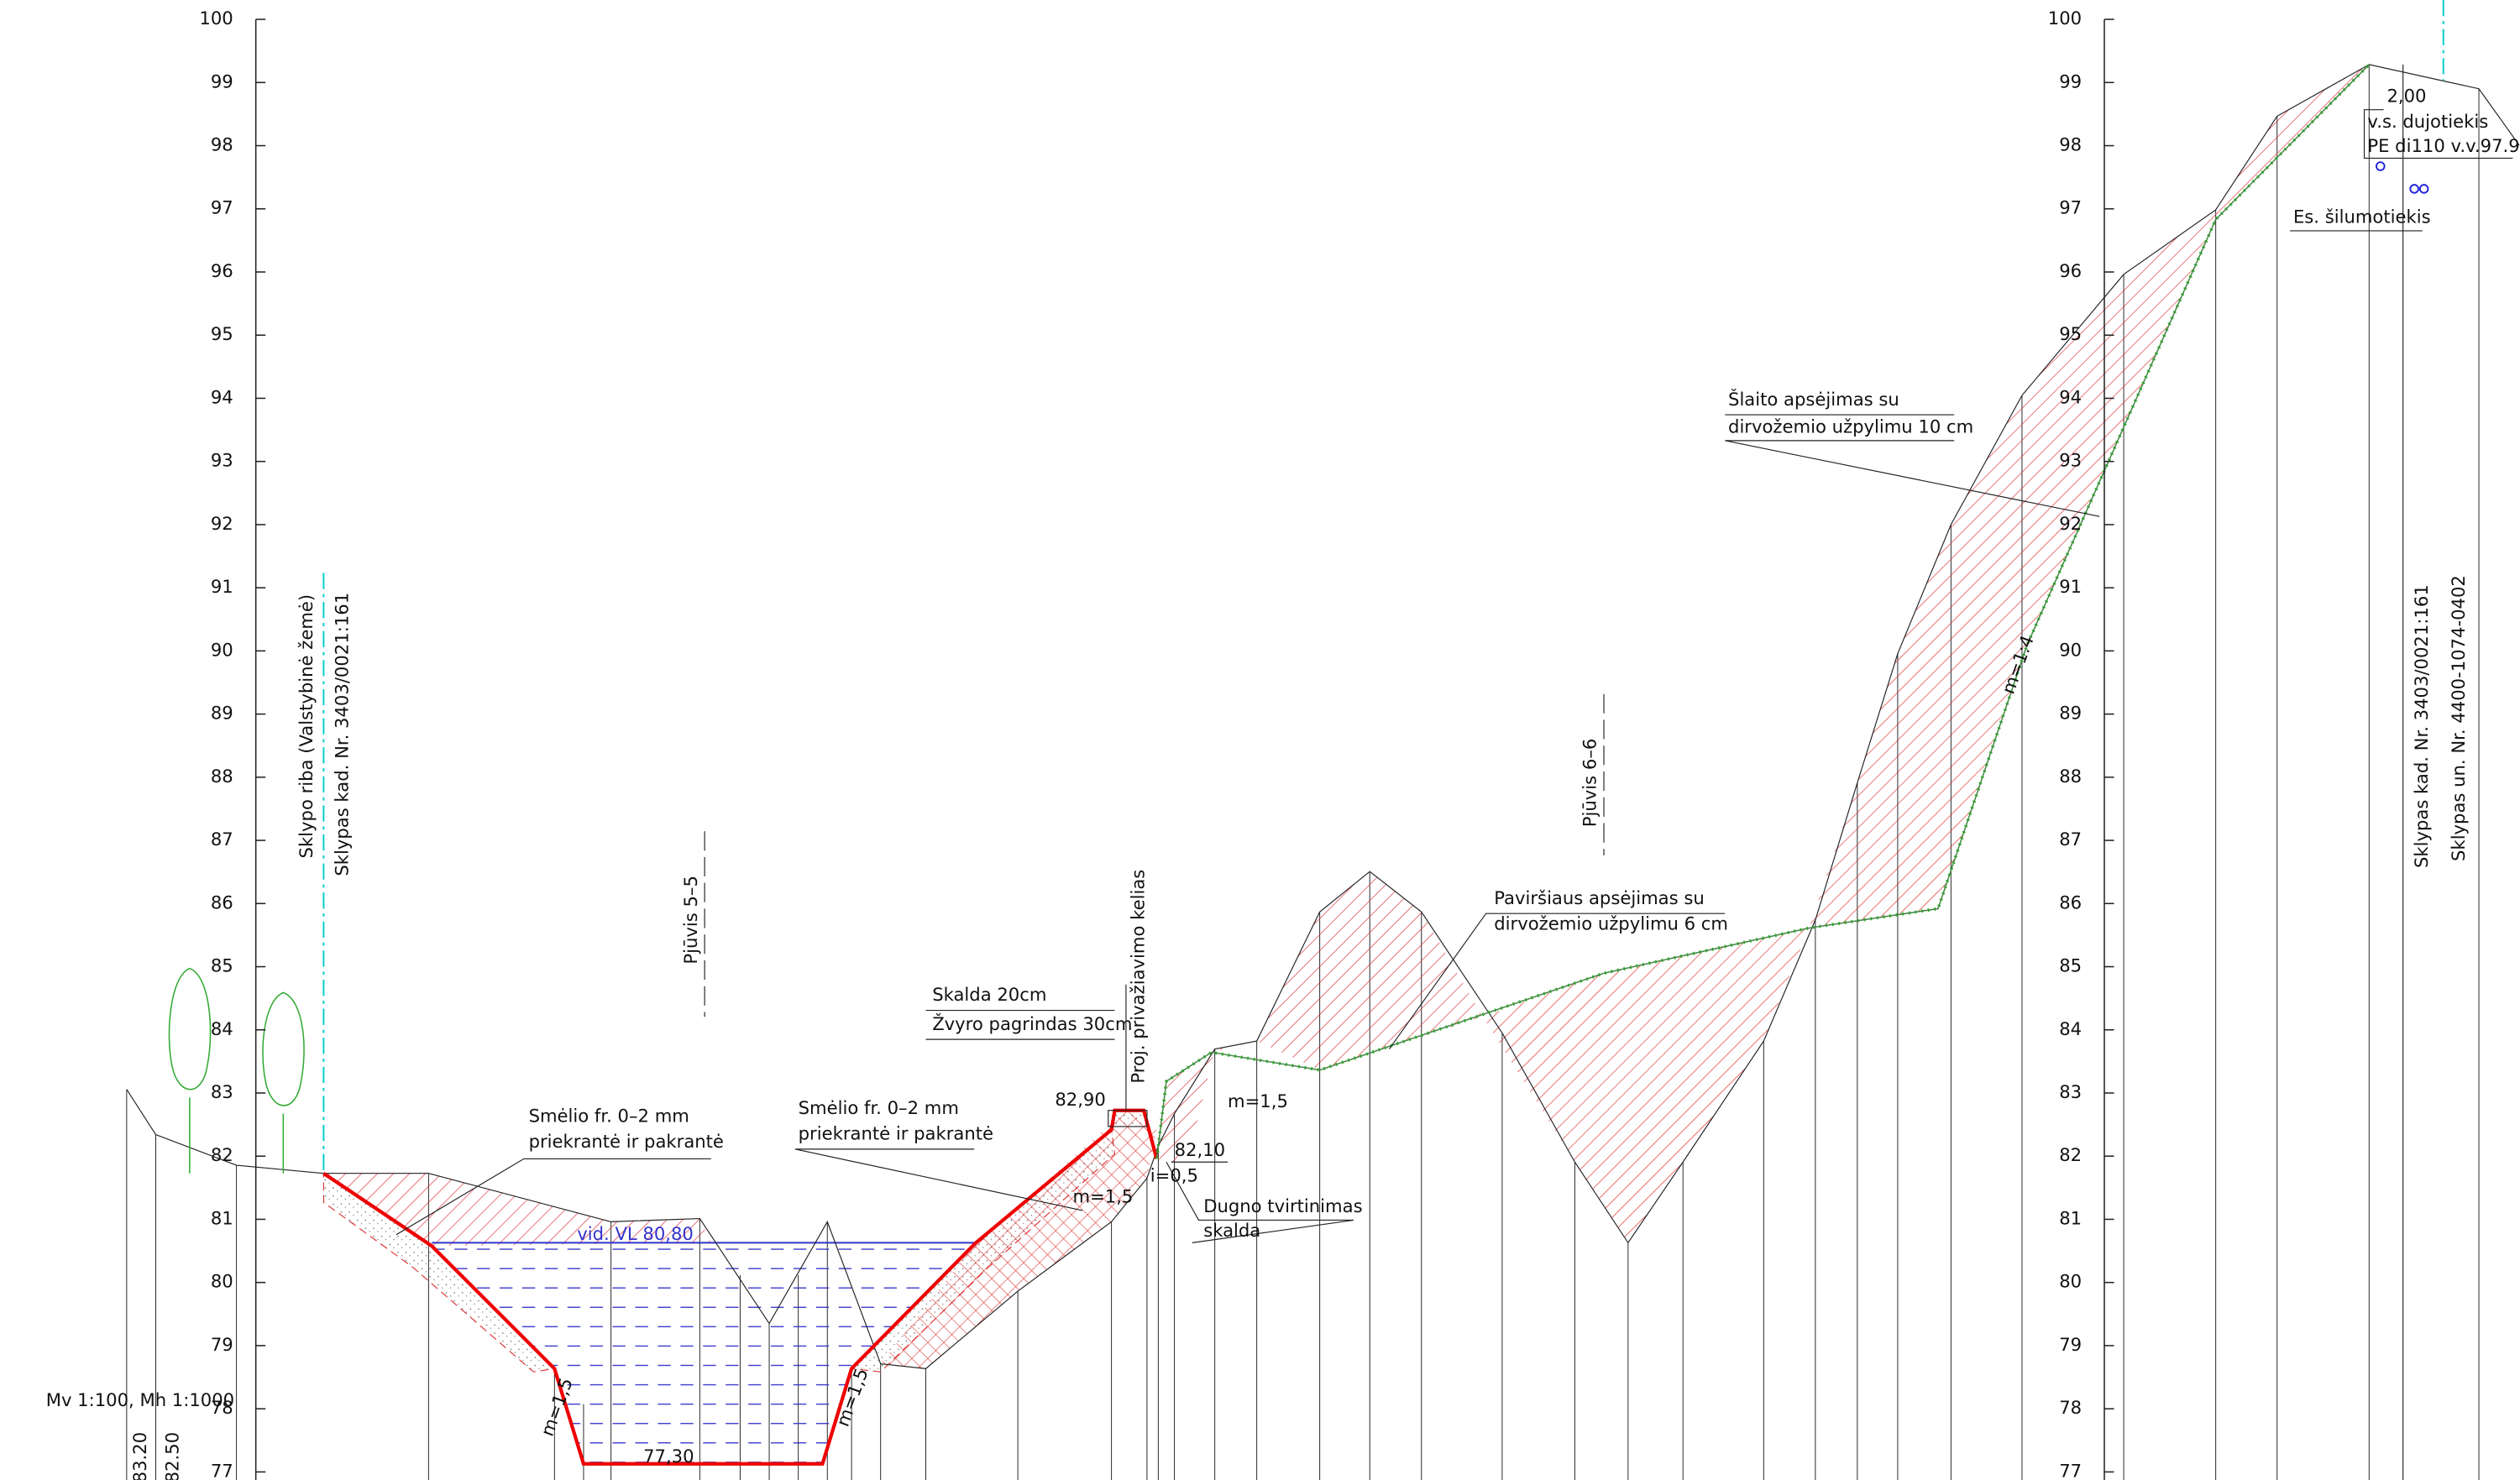  Describe the element at coordinates (2406, 96) in the screenshot. I see `label: 2,00` at that location.